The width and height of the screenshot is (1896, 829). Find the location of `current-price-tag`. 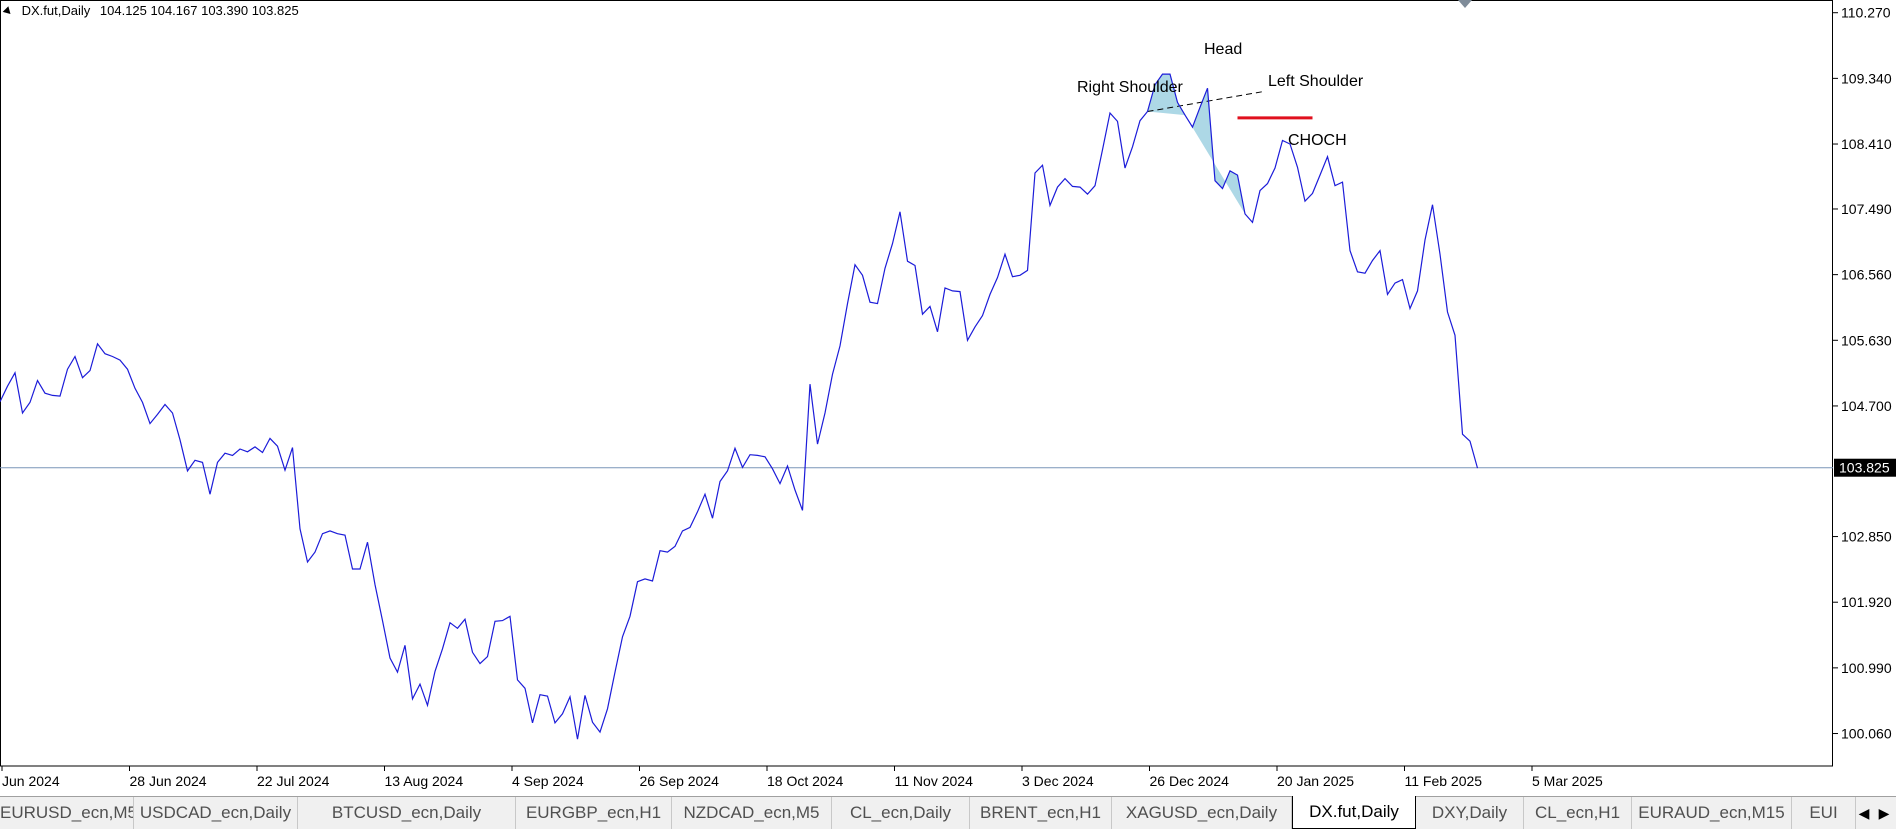

current-price-tag is located at coordinates (1865, 467).